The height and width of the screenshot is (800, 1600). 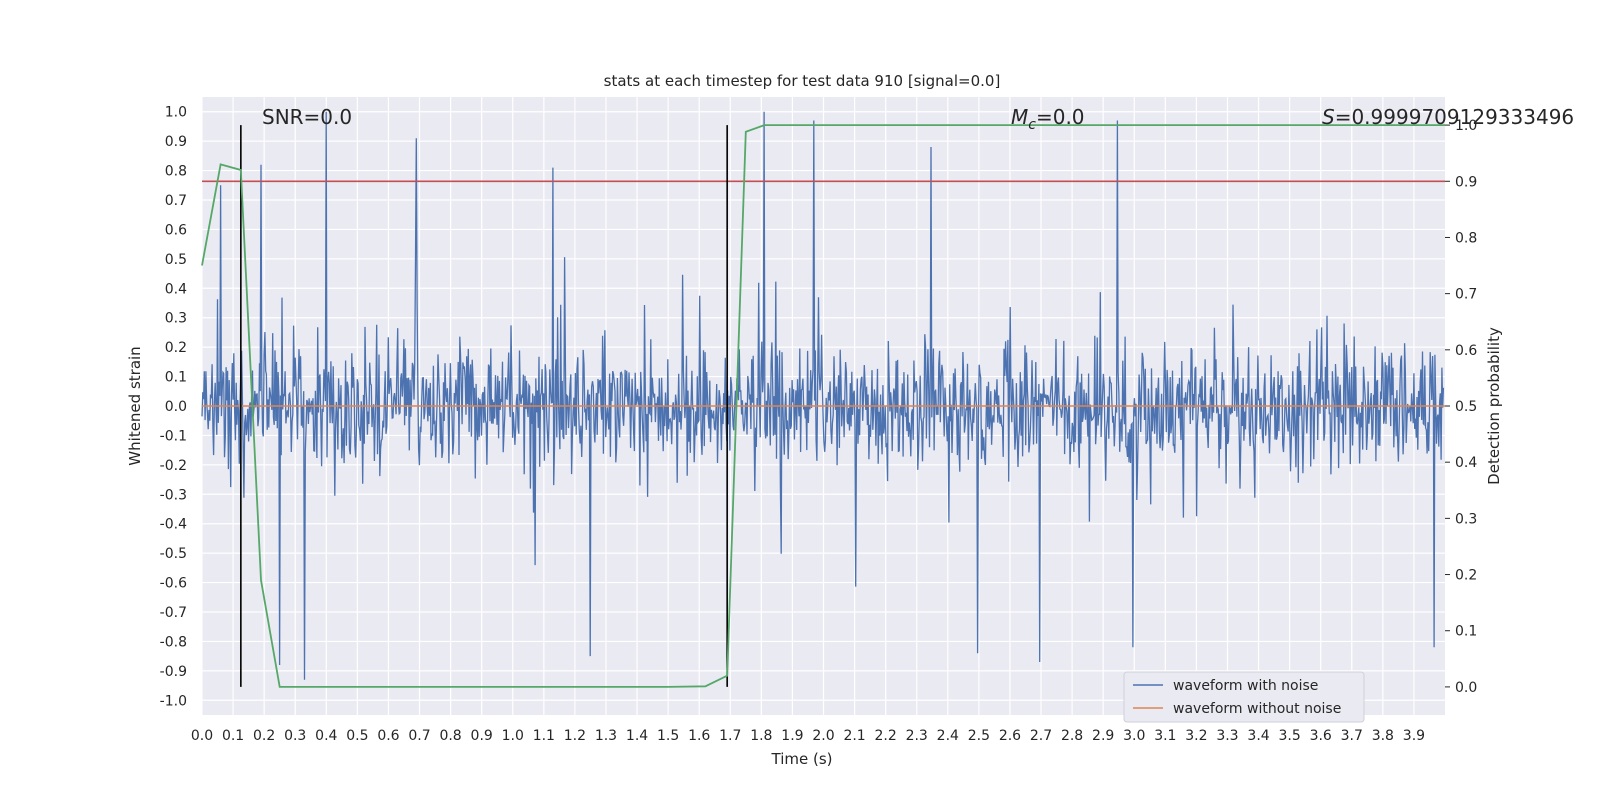 What do you see at coordinates (233, 736) in the screenshot?
I see `x-tick-label: 0.1` at bounding box center [233, 736].